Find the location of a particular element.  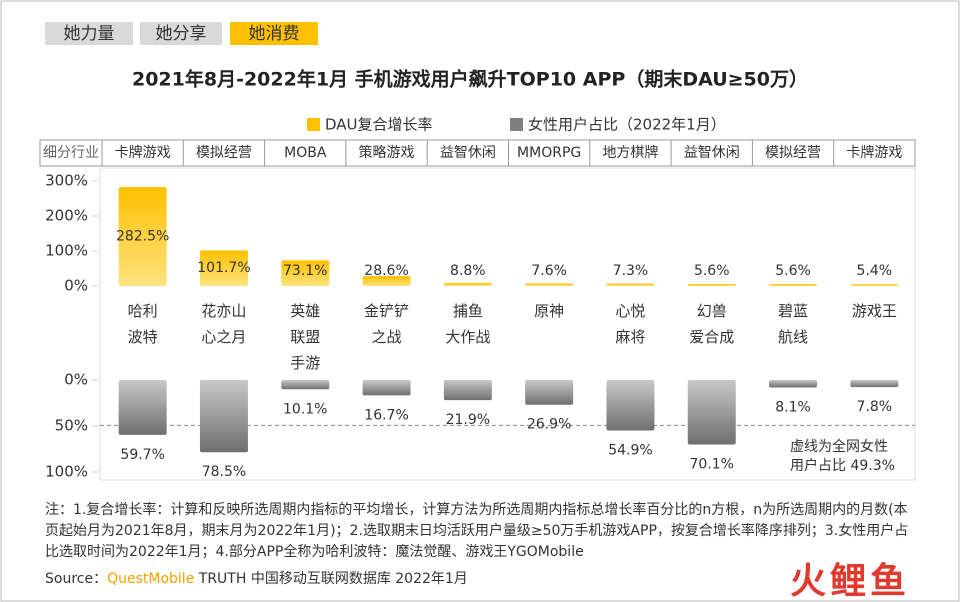

x-tick-label: 金铲铲 之战 is located at coordinates (387, 324).